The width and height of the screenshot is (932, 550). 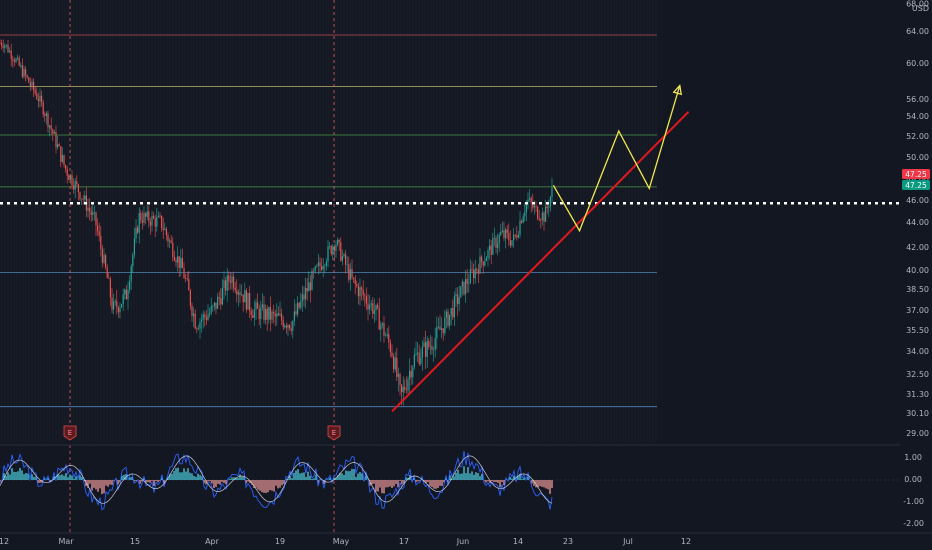 I want to click on osc-tick: 0.00, so click(x=913, y=479).